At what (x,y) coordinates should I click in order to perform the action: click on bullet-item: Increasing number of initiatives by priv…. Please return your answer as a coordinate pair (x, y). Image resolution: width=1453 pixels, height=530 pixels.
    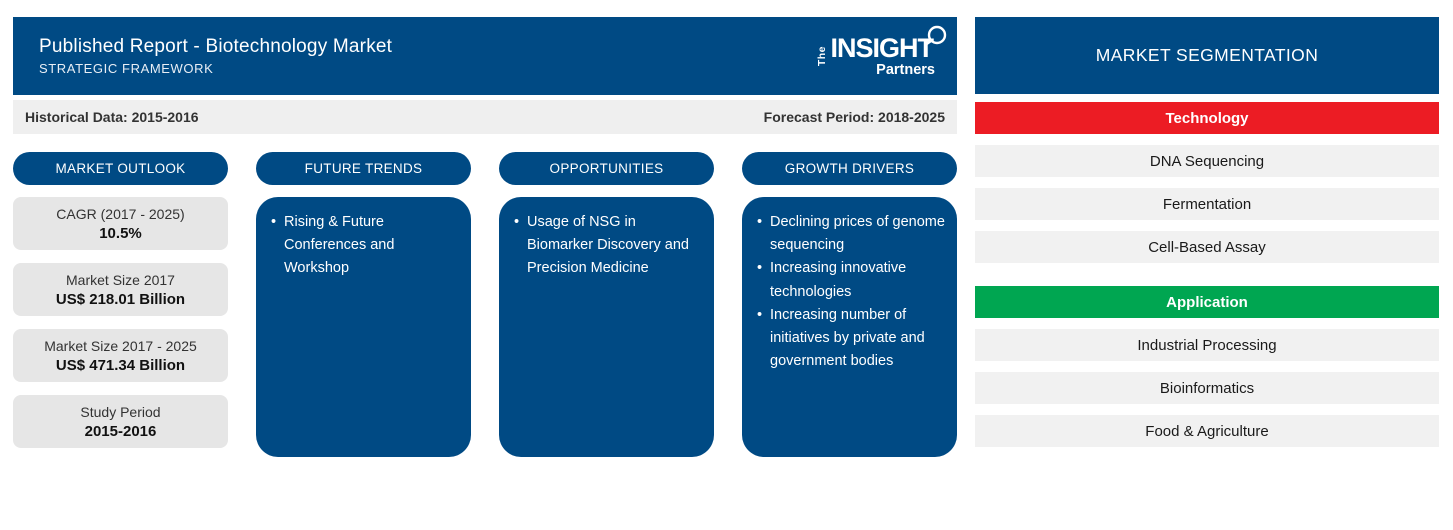
    Looking at the image, I should click on (851, 339).